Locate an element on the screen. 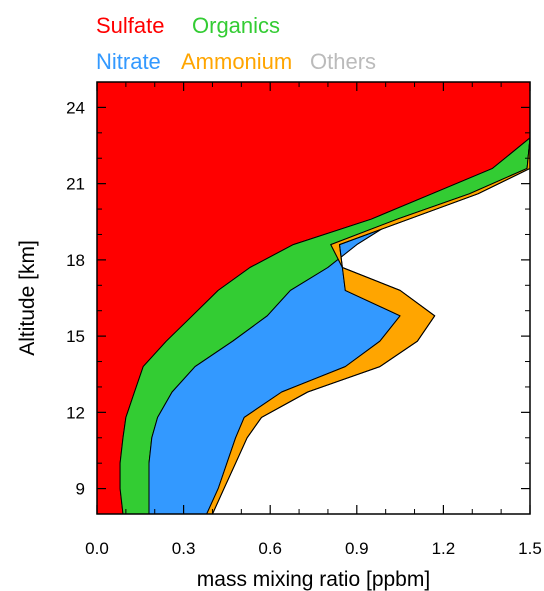 The height and width of the screenshot is (591, 544). x-axis-label: mass mixing ratio [ppbm] is located at coordinates (313, 579).